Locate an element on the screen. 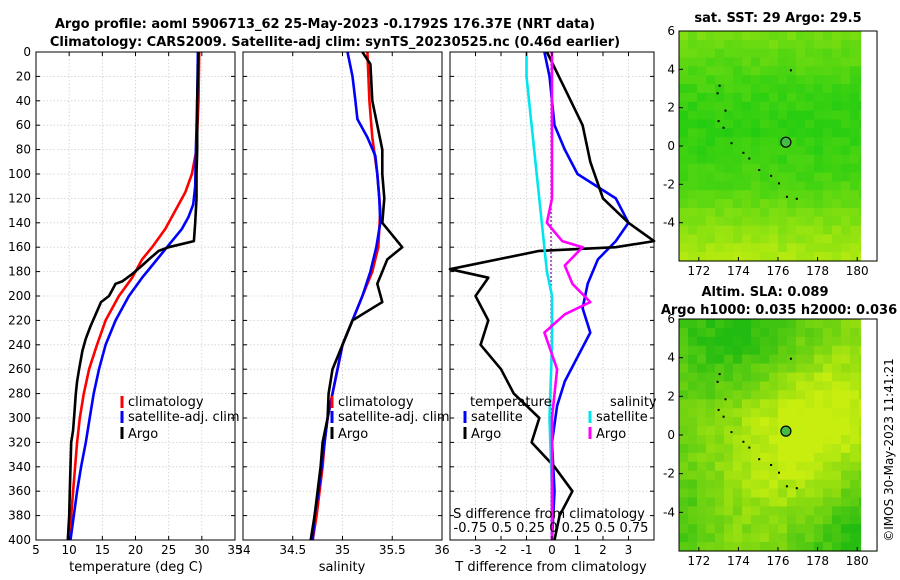  y-tick-label: -4 is located at coordinates (669, 512).